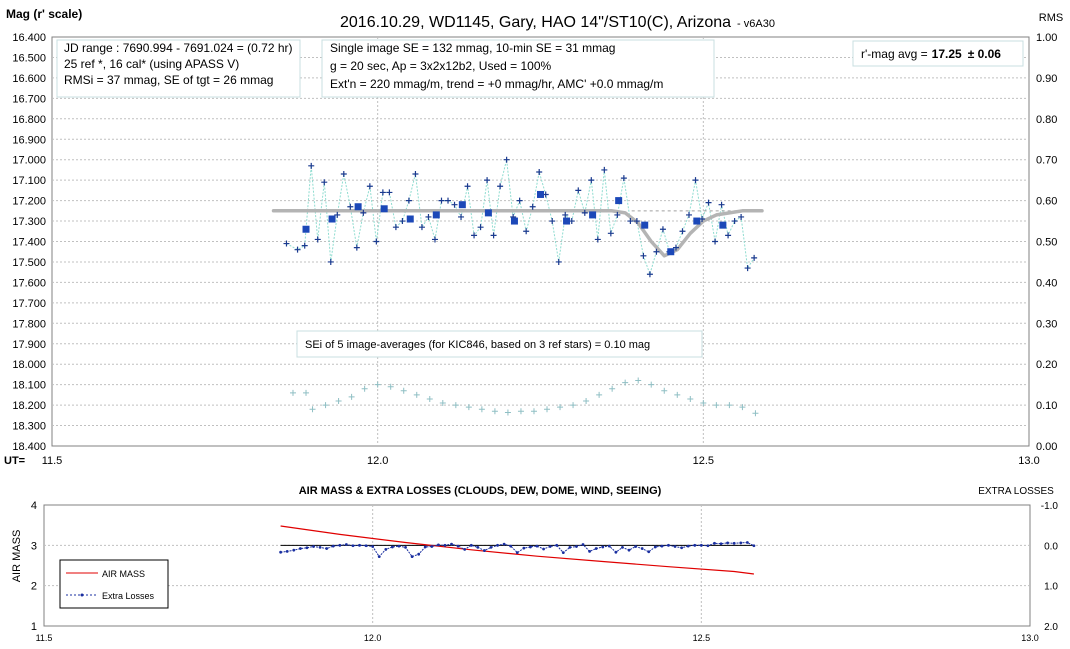 This screenshot has height=649, width=1070. What do you see at coordinates (29, 345) in the screenshot?
I see `top-y-tick-label: 17.900` at bounding box center [29, 345].